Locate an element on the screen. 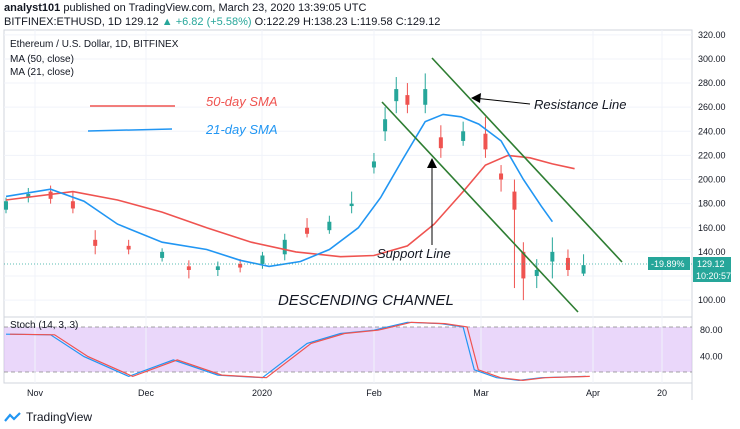  y-tick-label: 300.00 is located at coordinates (712, 59).